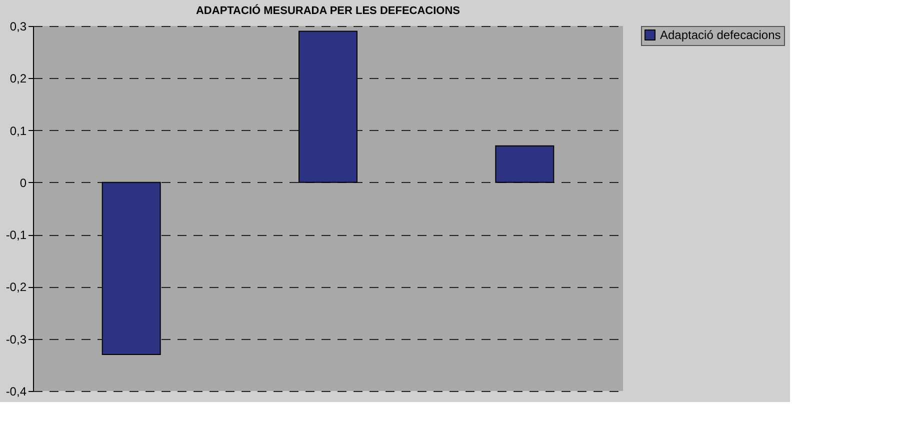 The image size is (910, 448). Describe the element at coordinates (18, 79) in the screenshot. I see `y-tick-label: 0,2` at that location.